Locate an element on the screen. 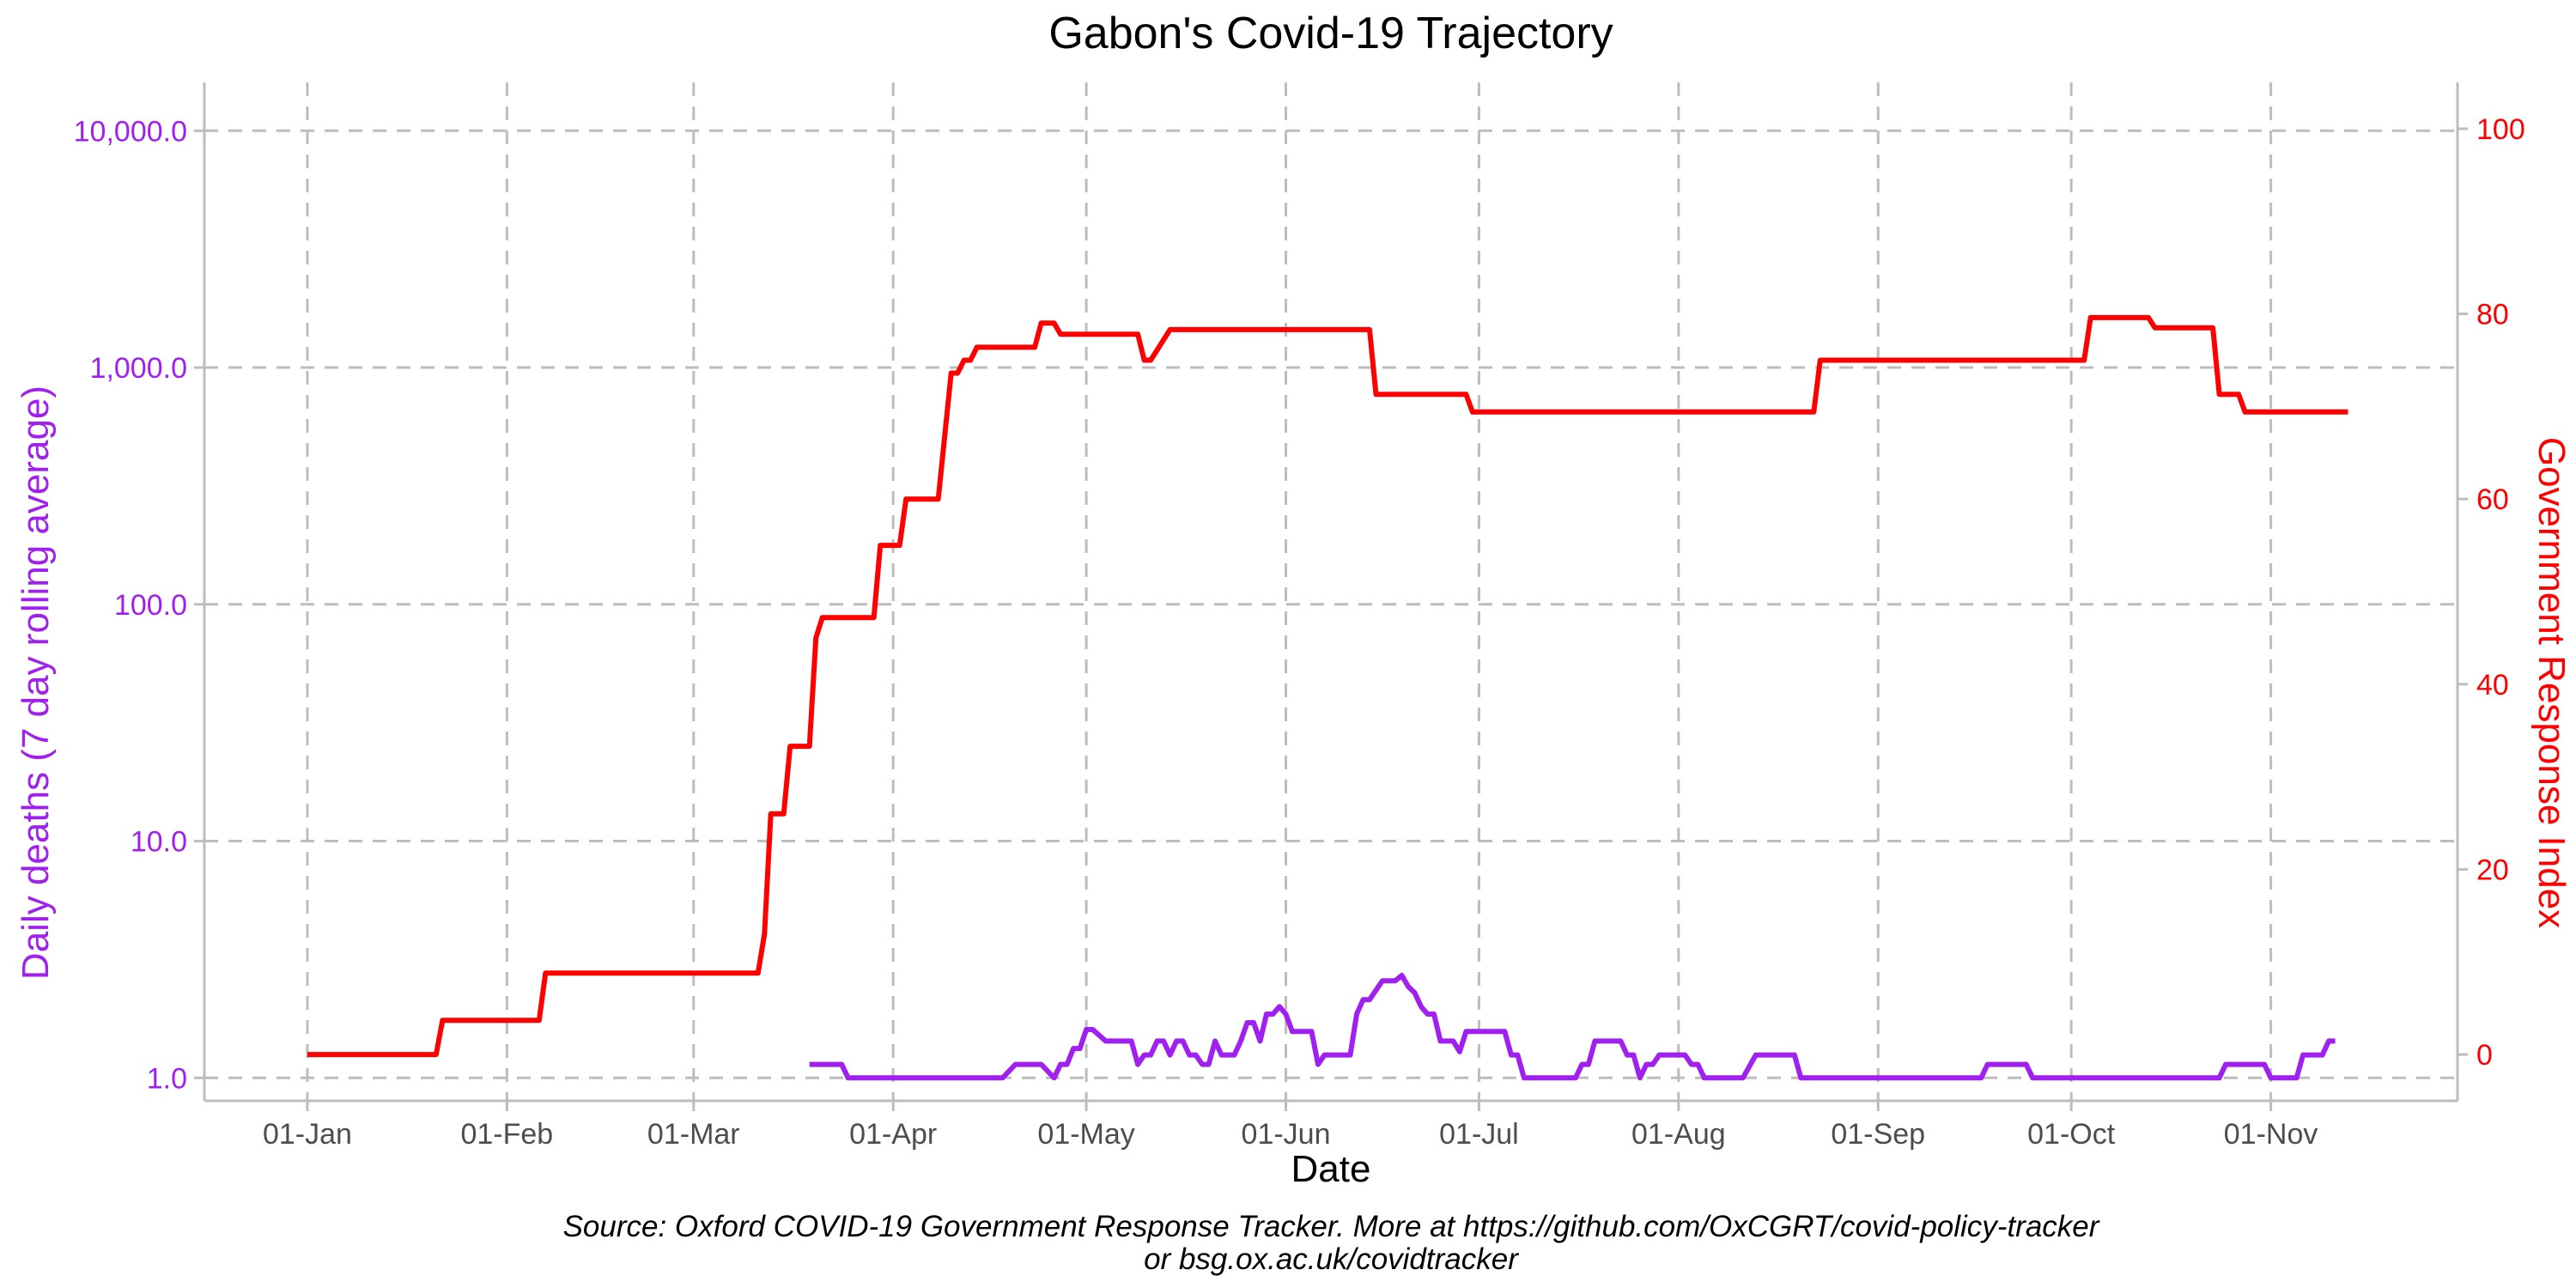  right-y-tick-label: 80 is located at coordinates (2492, 315).